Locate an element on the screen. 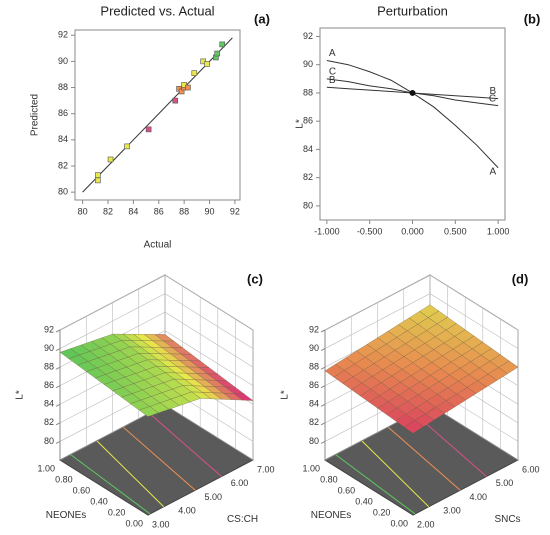  z-tick-label: 88 is located at coordinates (49, 367).